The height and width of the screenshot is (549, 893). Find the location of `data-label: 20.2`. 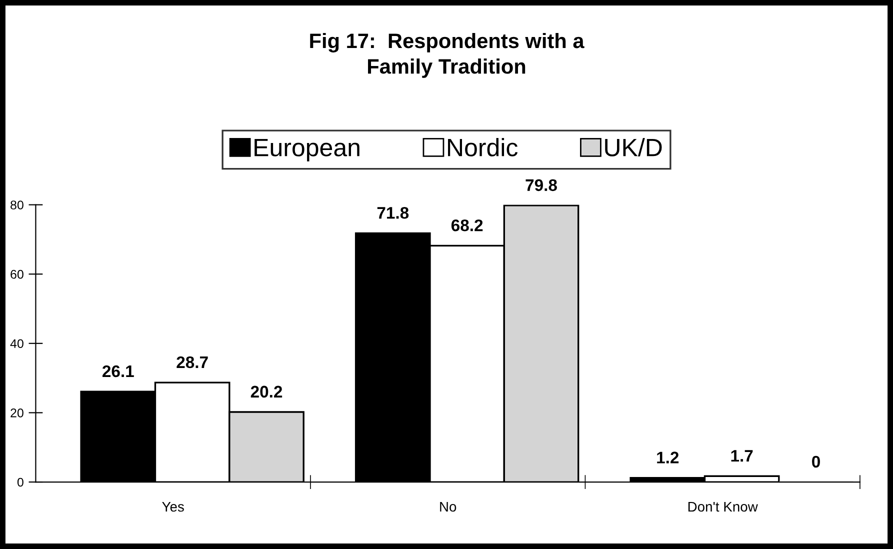

data-label: 20.2 is located at coordinates (266, 392).